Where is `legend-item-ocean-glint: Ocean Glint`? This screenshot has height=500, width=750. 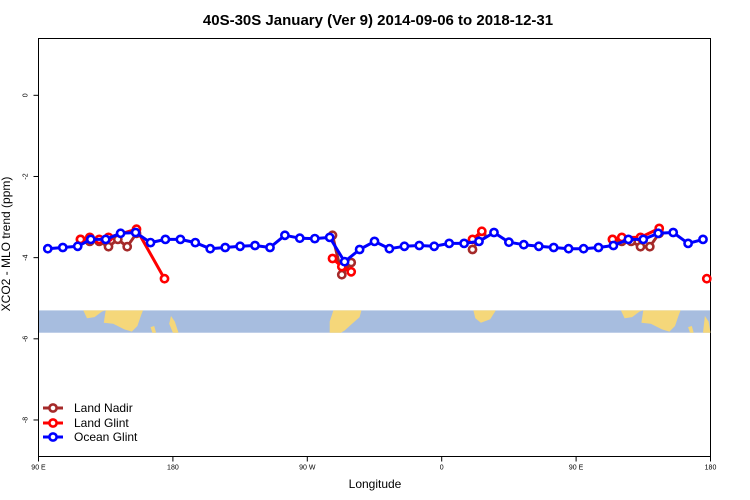 legend-item-ocean-glint: Ocean Glint is located at coordinates (90, 437).